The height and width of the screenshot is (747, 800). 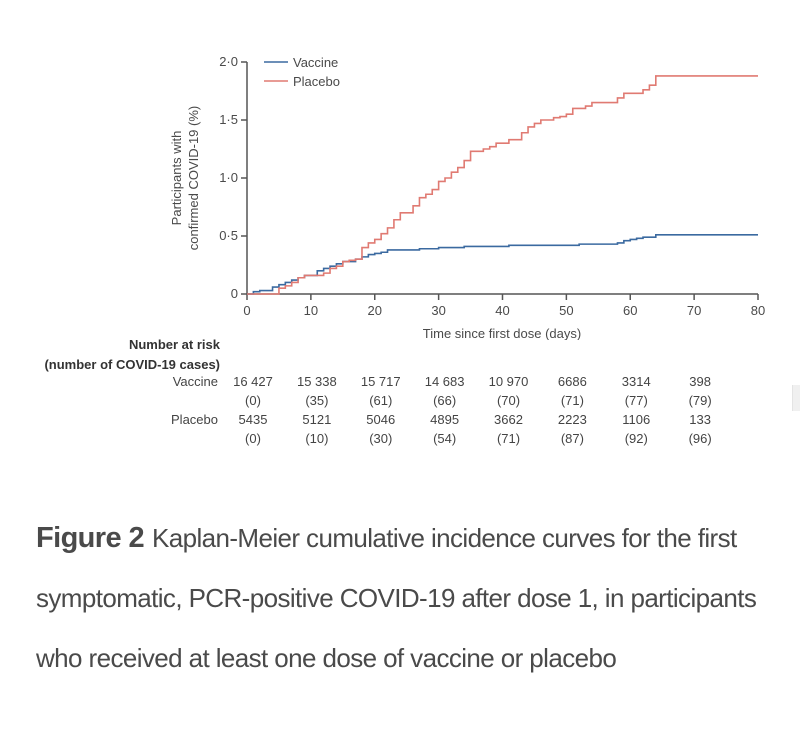 What do you see at coordinates (174, 344) in the screenshot?
I see `risk-table-title: Number at risk` at bounding box center [174, 344].